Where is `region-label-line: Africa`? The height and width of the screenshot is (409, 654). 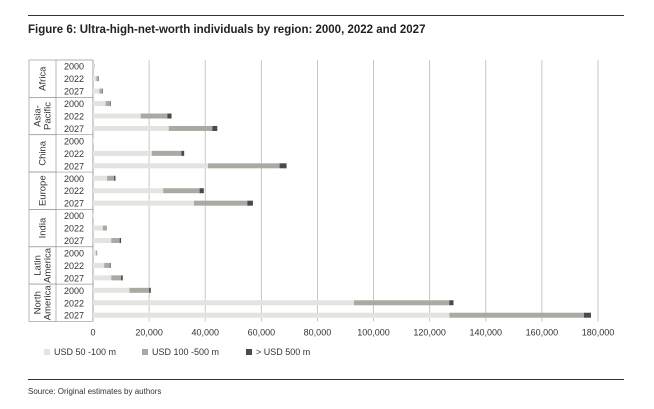 region-label-line: Africa is located at coordinates (43, 78).